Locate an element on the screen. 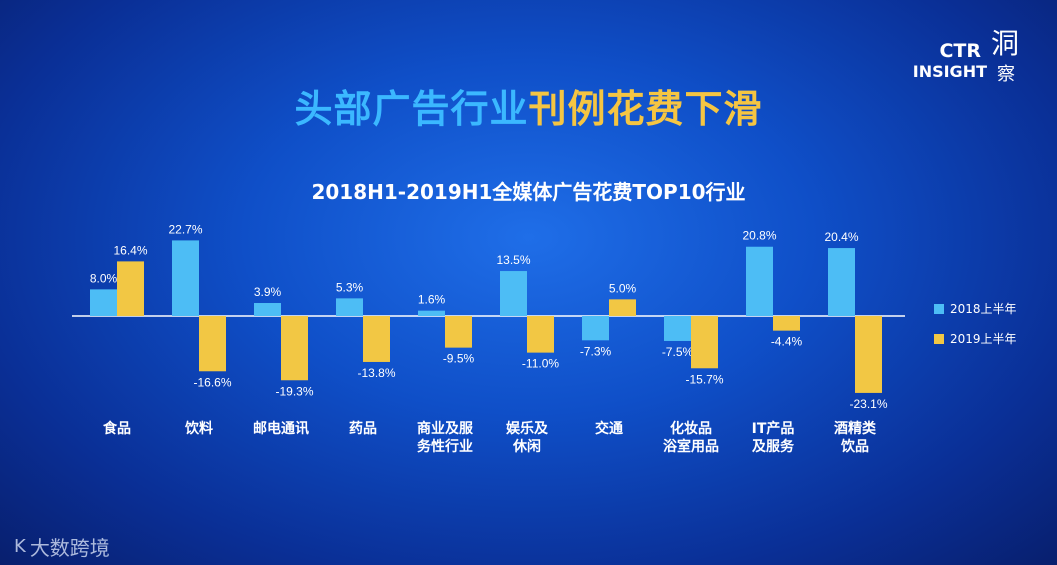 The width and height of the screenshot is (1057, 565). category-label-2: 邮电通讯 is located at coordinates (281, 428).